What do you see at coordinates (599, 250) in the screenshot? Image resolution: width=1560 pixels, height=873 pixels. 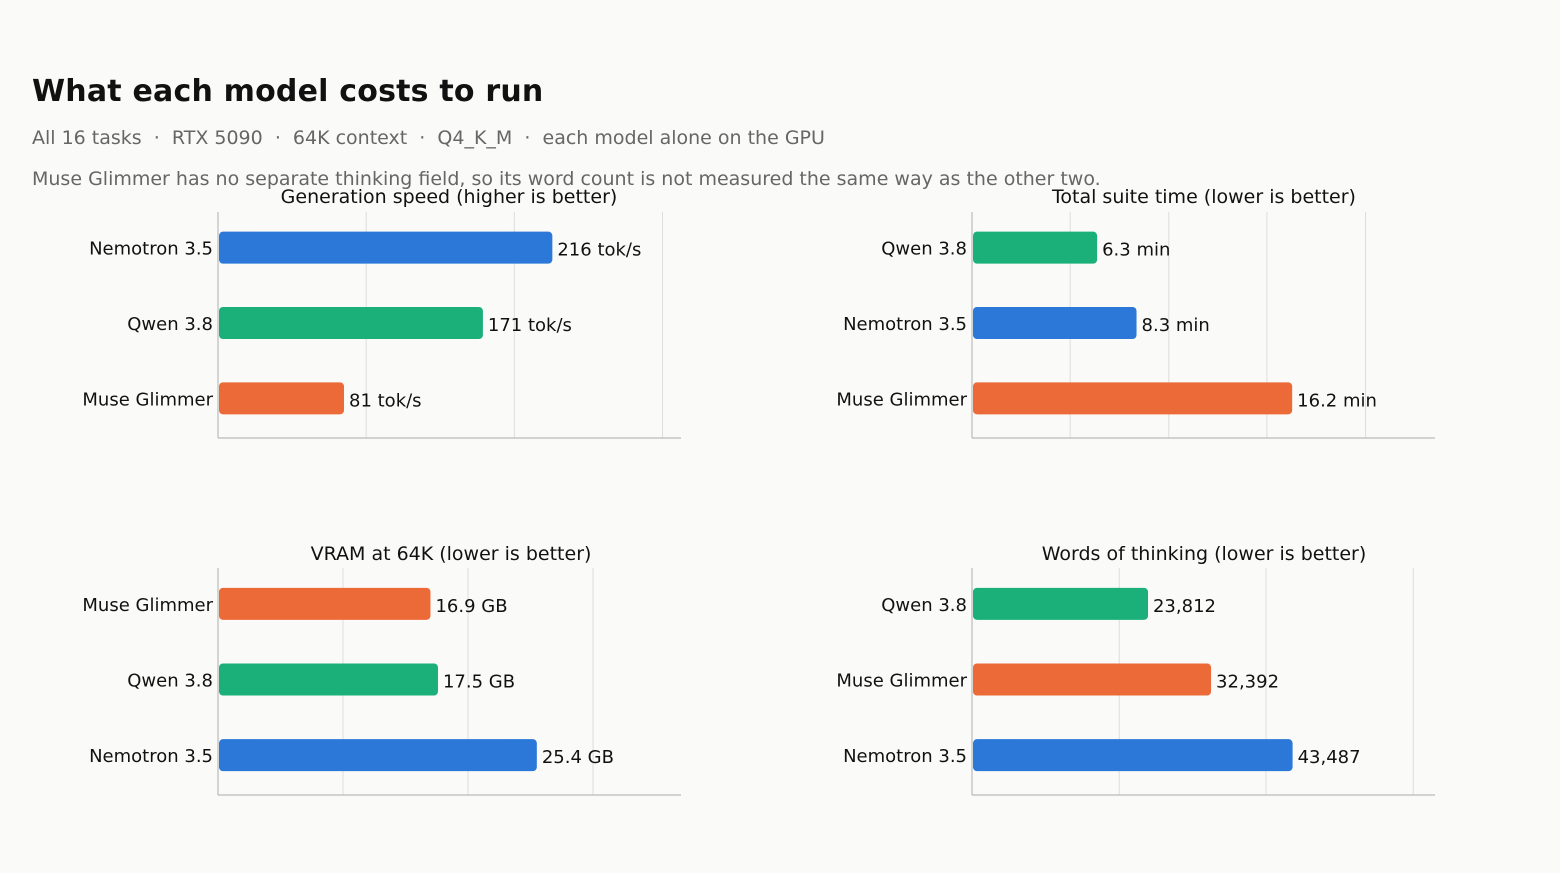 I see `value-label: 216 tok/s` at bounding box center [599, 250].